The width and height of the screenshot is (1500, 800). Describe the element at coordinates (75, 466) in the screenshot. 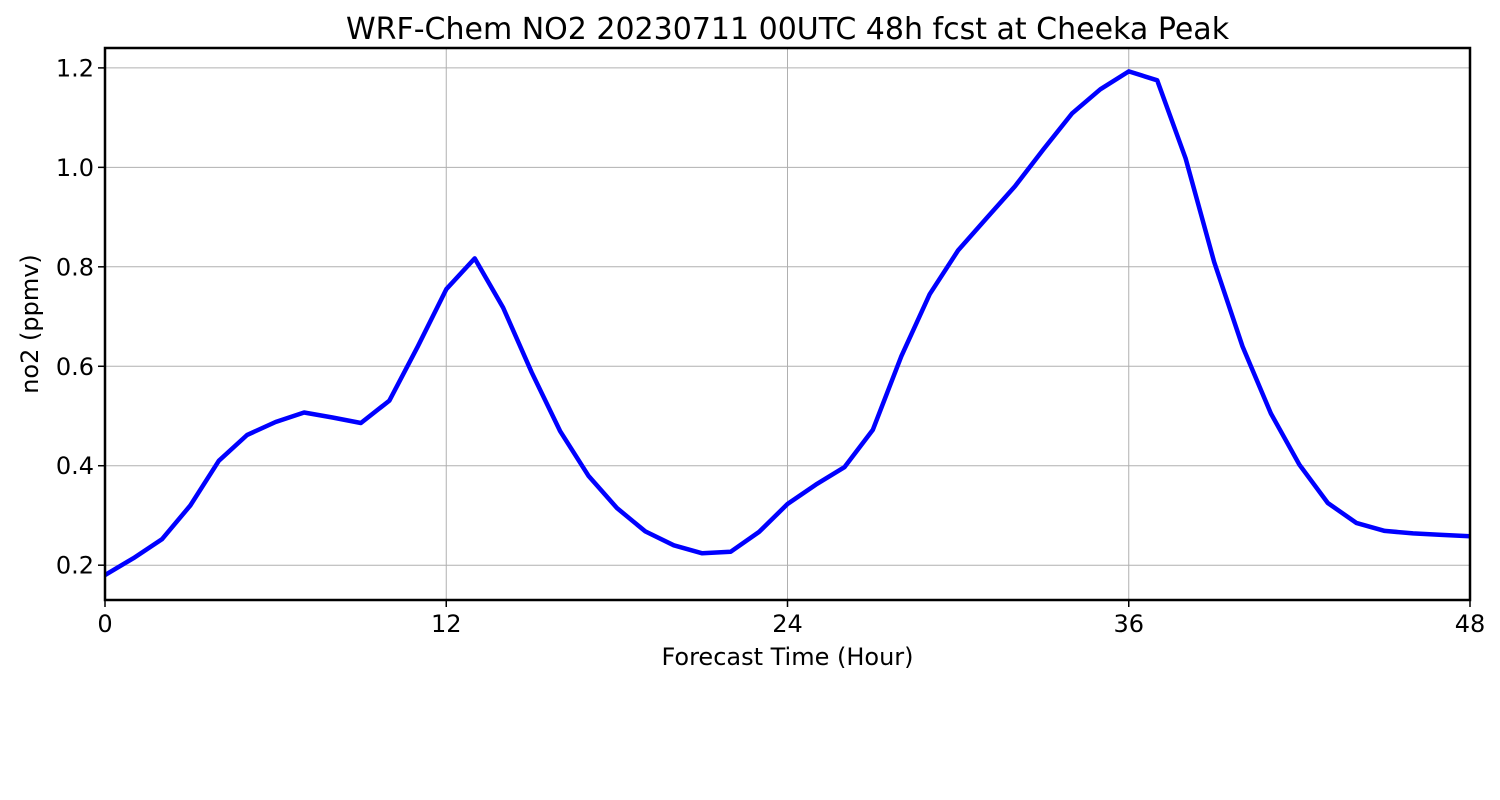

I see `y-tick-label: 0.4` at that location.